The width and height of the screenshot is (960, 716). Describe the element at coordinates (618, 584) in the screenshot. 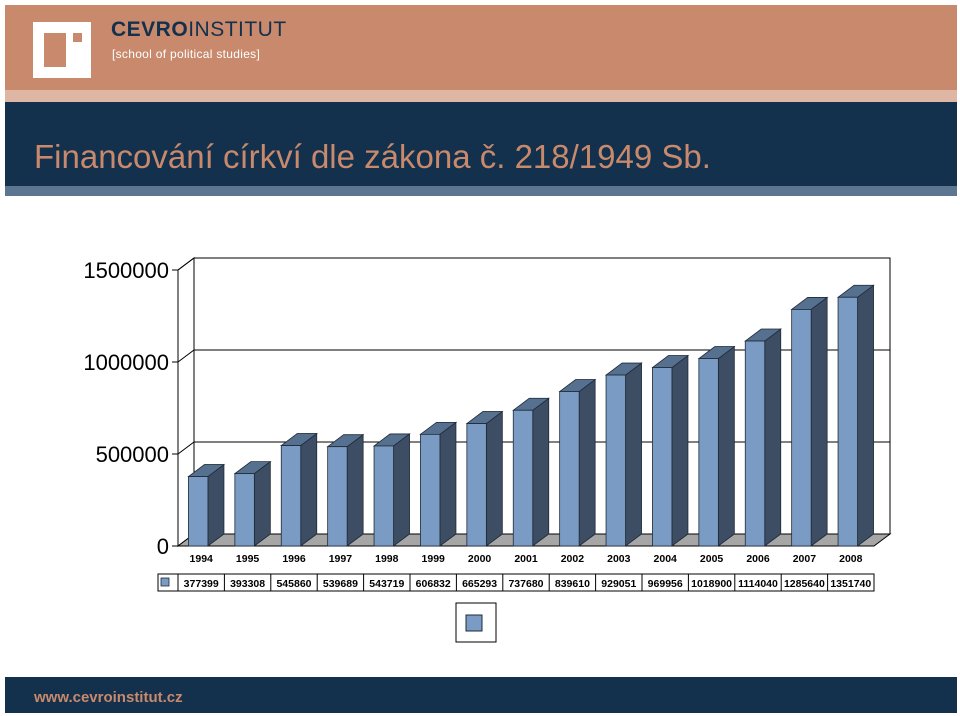

I see `data-value-label: 929051` at that location.